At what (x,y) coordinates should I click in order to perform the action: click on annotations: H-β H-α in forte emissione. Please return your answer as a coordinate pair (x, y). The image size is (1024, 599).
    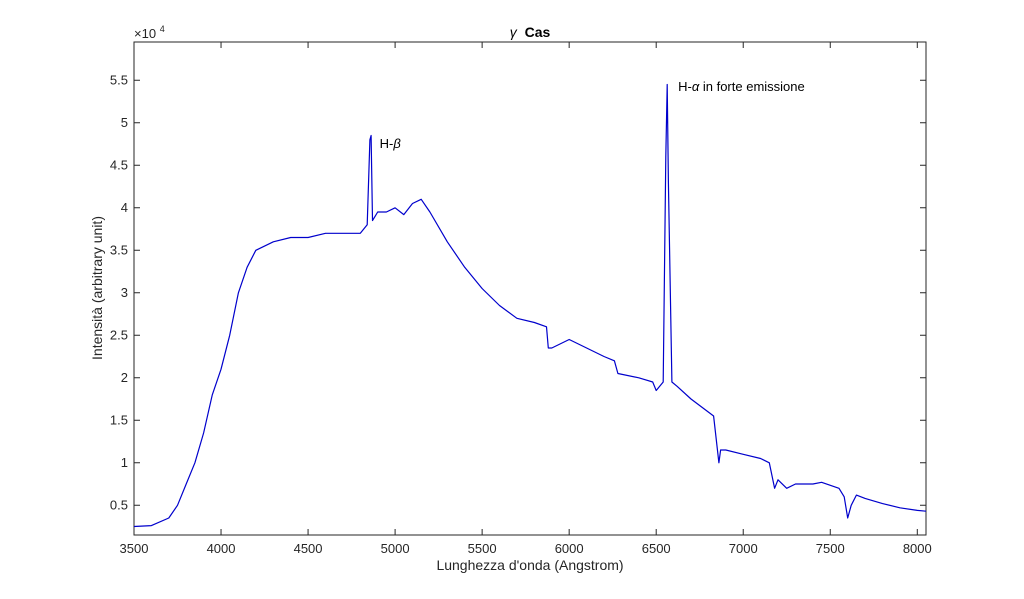
    Looking at the image, I should click on (592, 115).